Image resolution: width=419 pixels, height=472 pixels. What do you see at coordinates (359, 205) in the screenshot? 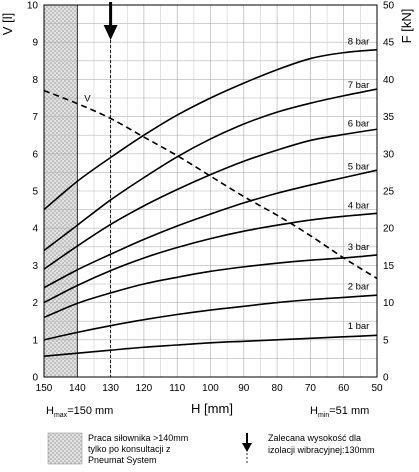
I see `curve-label: 4 bar` at bounding box center [359, 205].